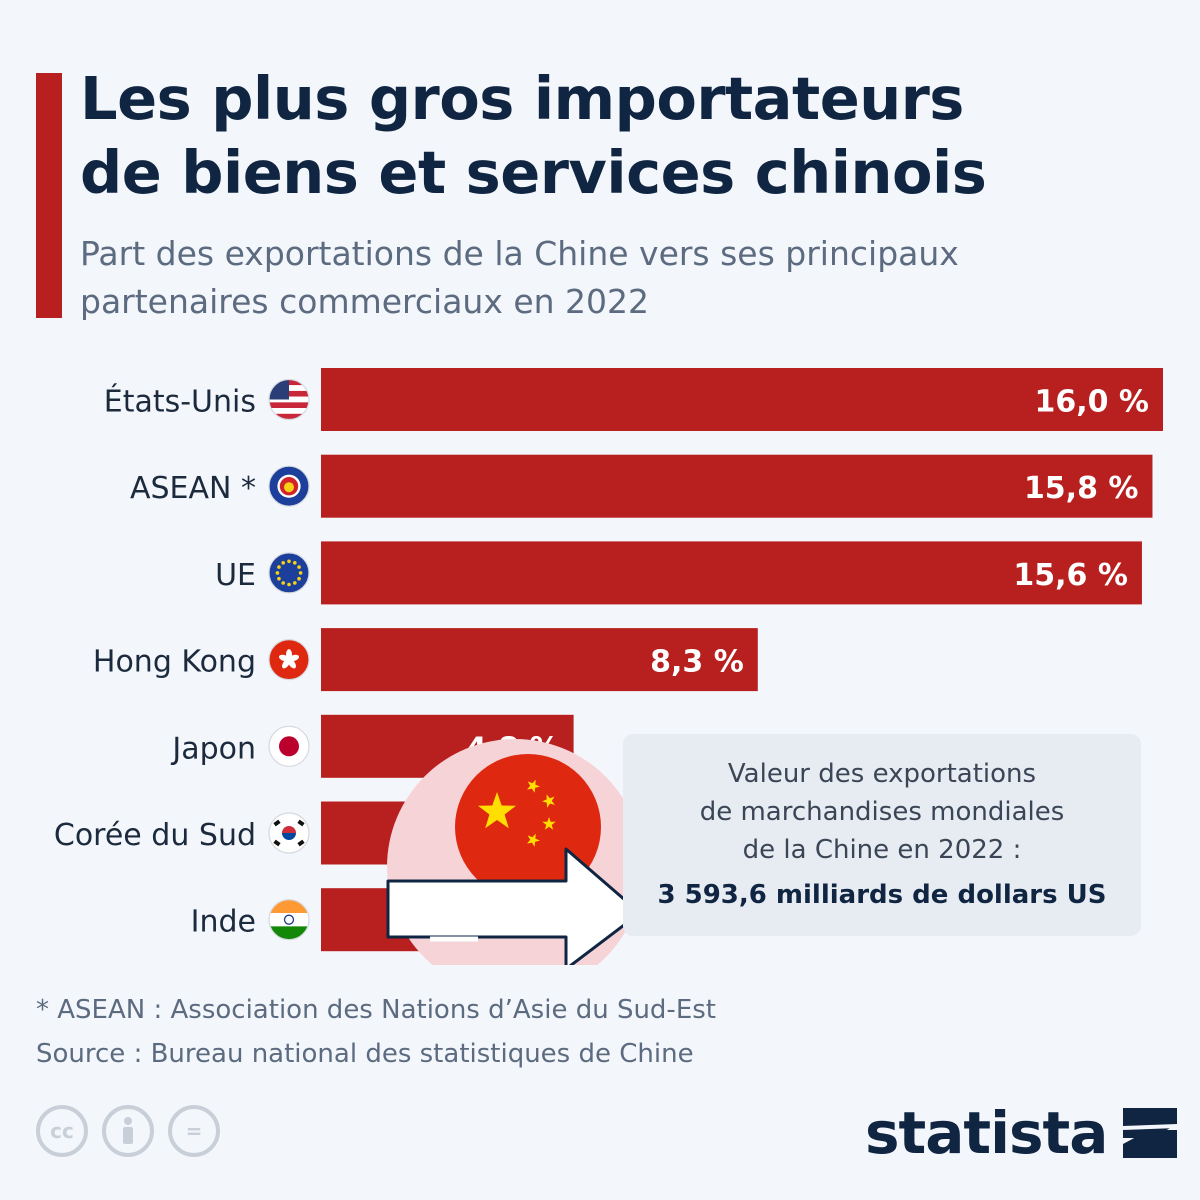  I want to click on cc-icon: cc, so click(62, 1131).